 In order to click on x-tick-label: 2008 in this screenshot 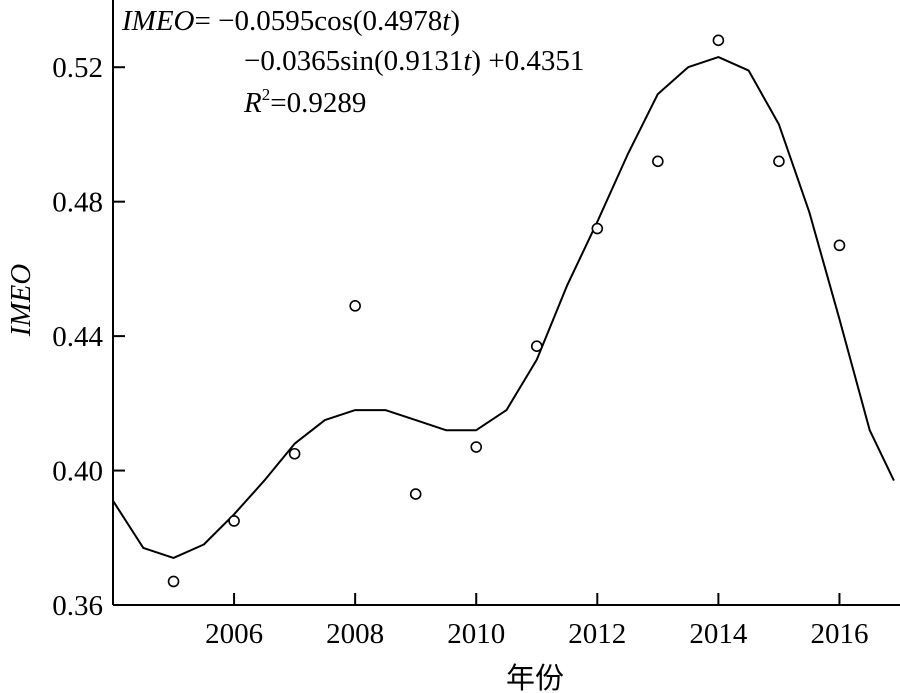, I will do `click(355, 634)`.